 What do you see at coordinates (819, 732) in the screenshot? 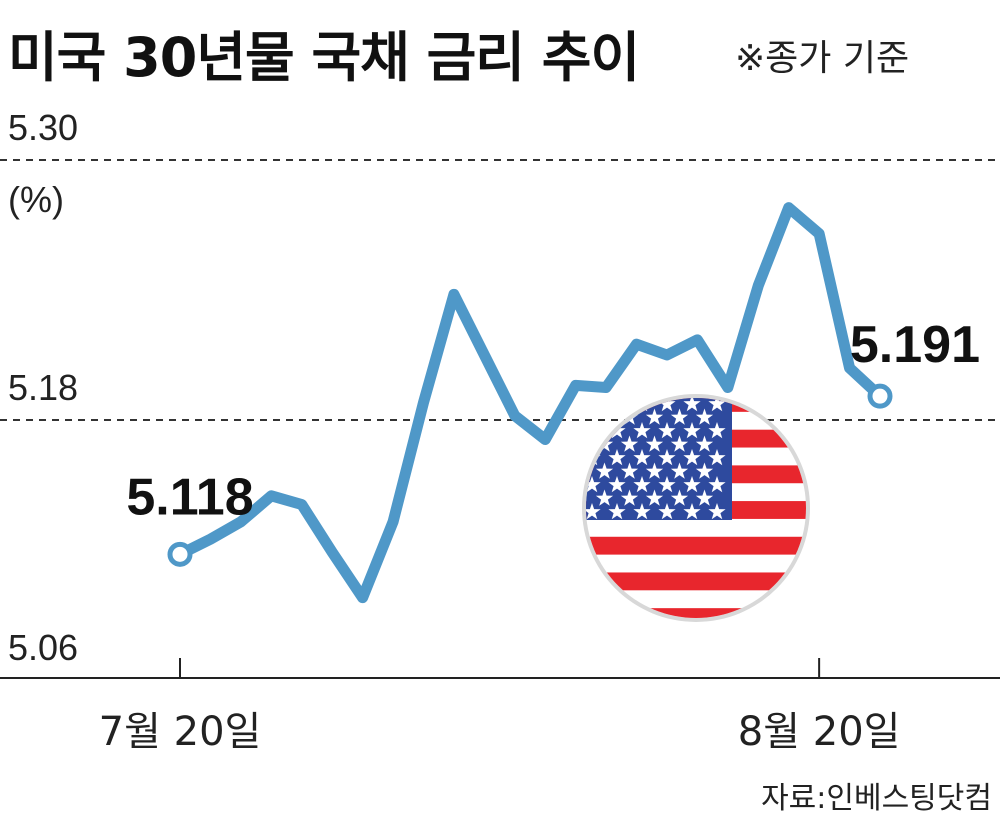
I see `x-tick-label: 8월 20일` at bounding box center [819, 732].